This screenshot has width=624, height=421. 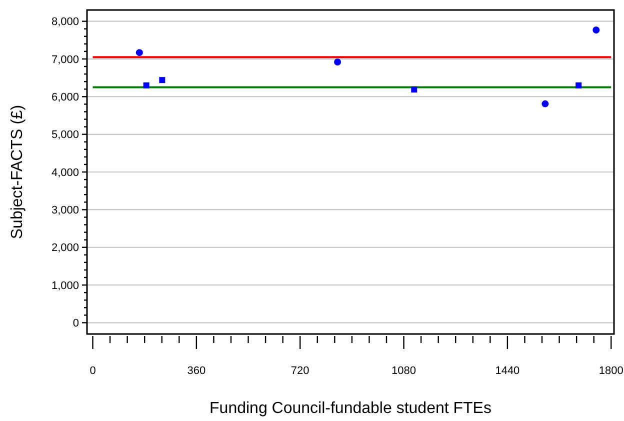 What do you see at coordinates (65, 286) in the screenshot?
I see `y-tick-label: 1,000` at bounding box center [65, 286].